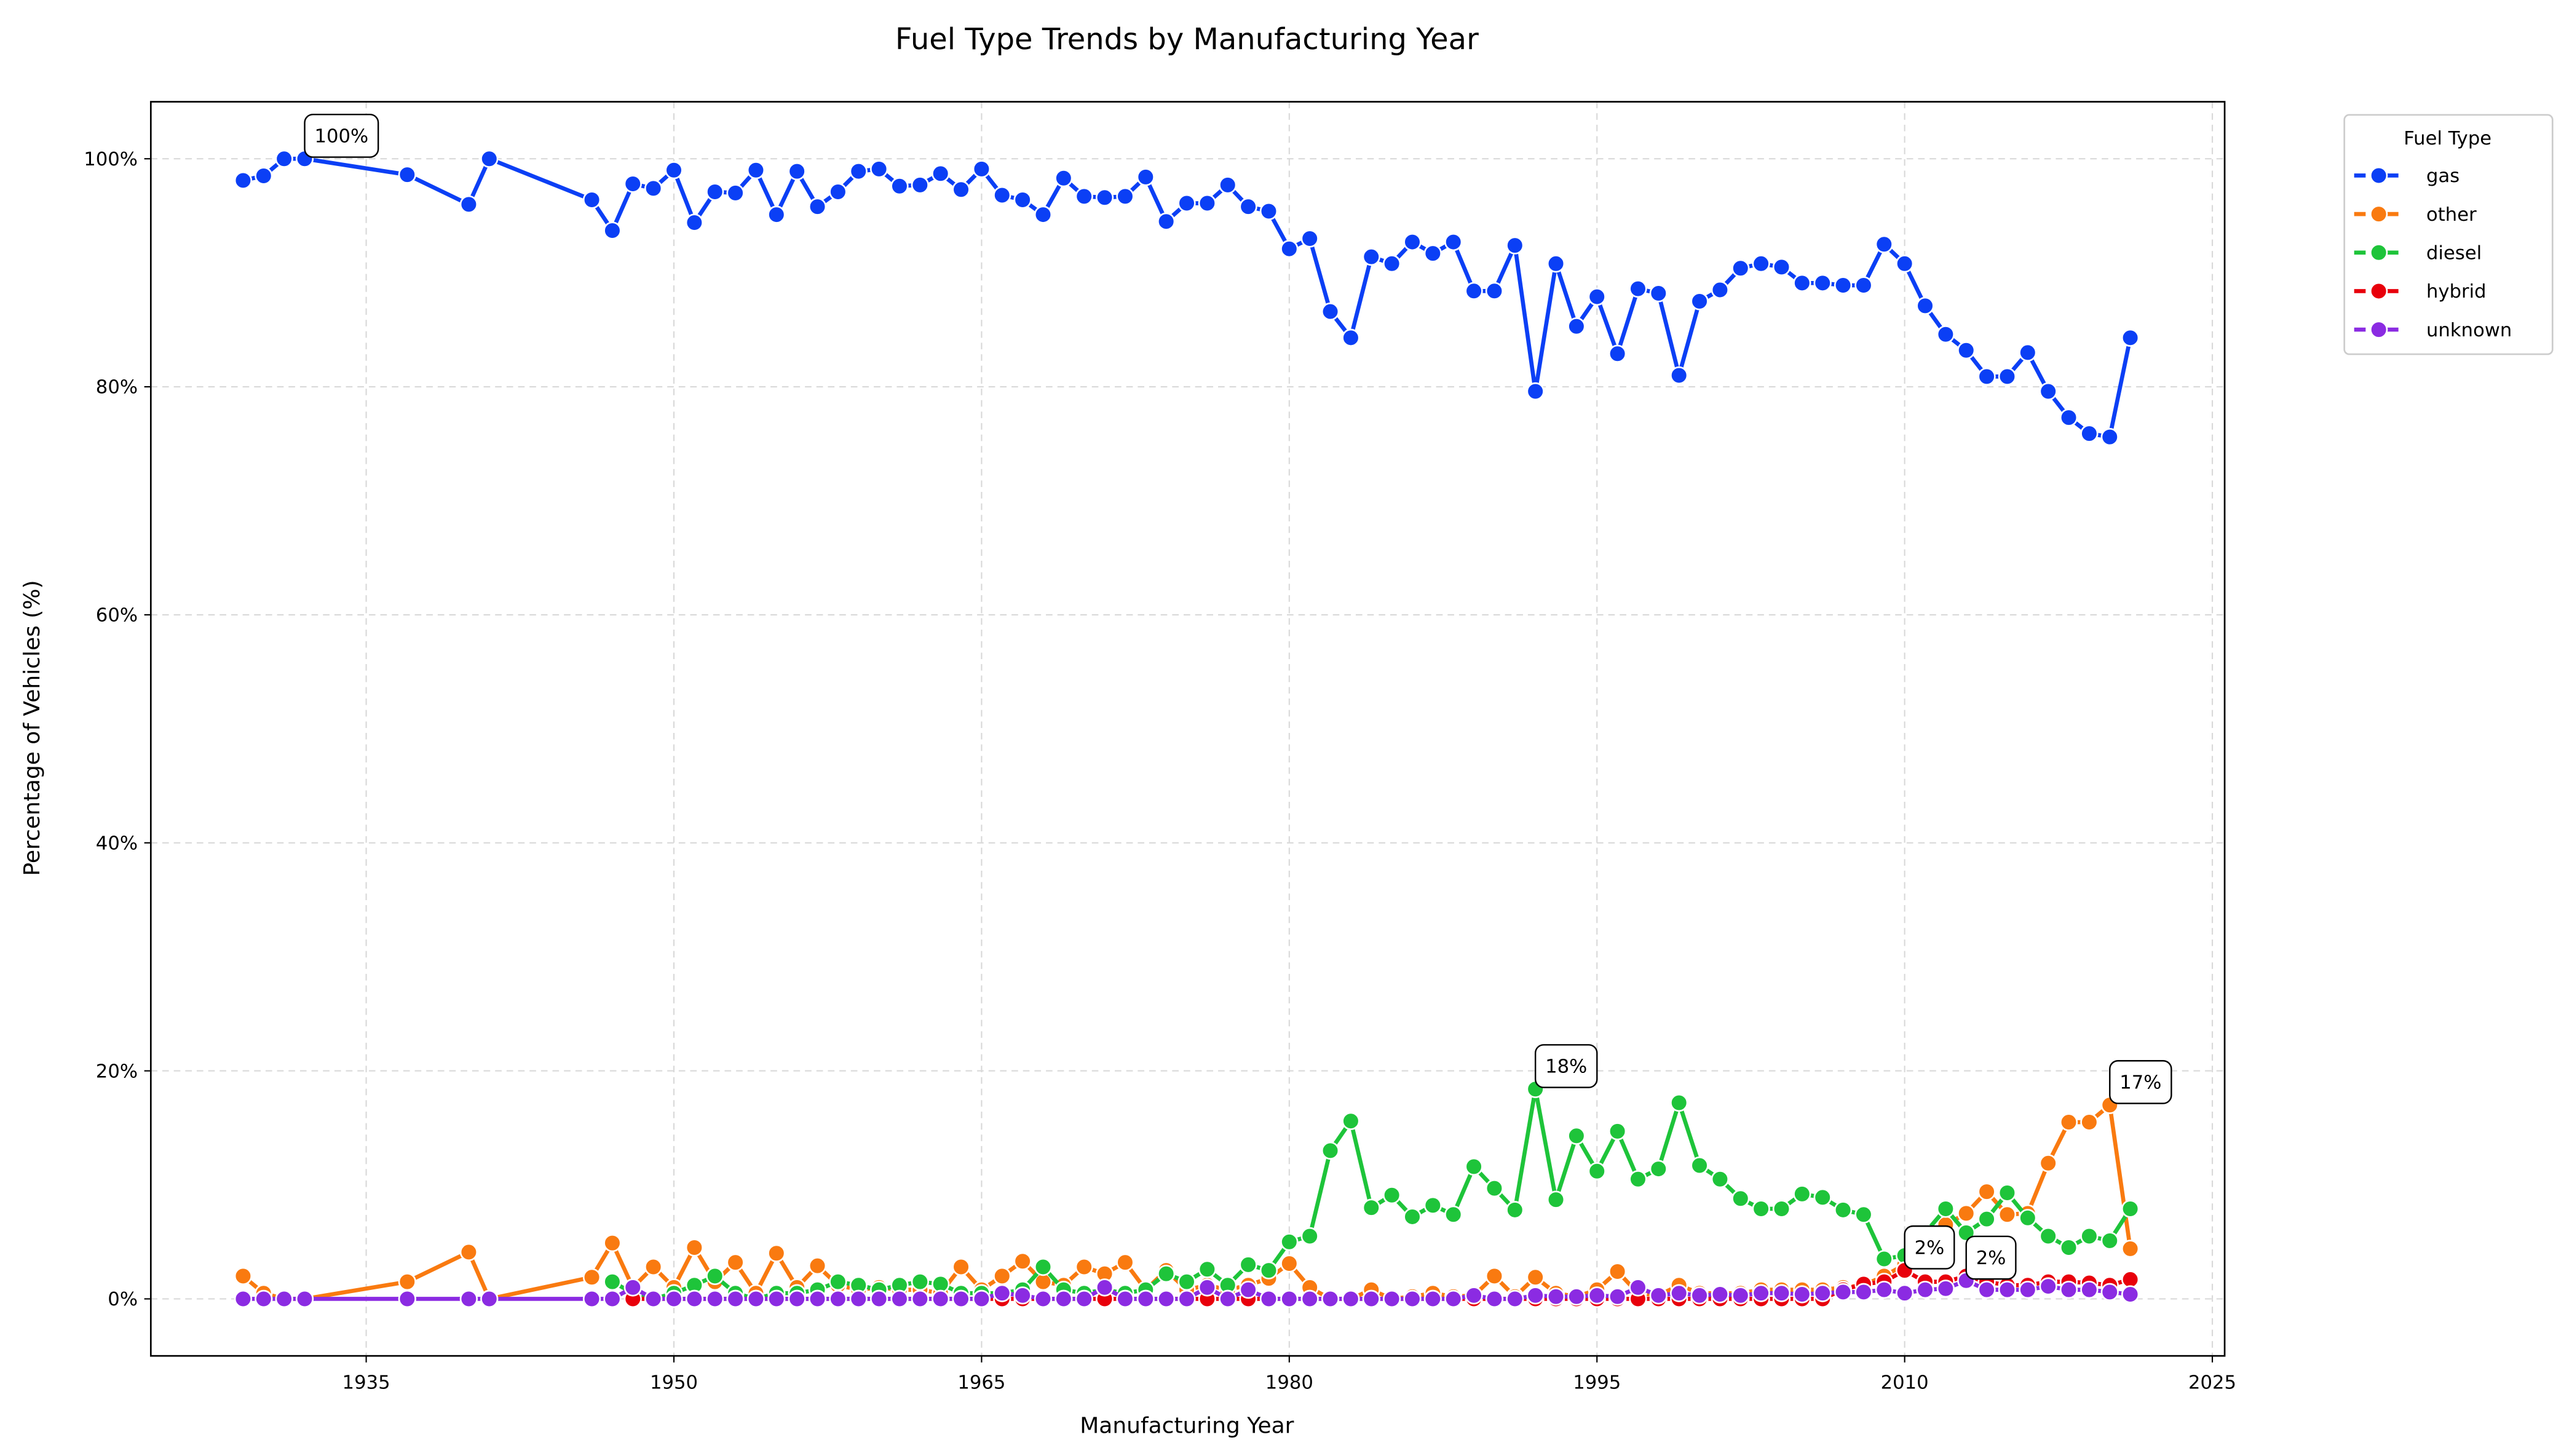  What do you see at coordinates (341, 137) in the screenshot?
I see `annotation-text: 100%` at bounding box center [341, 137].